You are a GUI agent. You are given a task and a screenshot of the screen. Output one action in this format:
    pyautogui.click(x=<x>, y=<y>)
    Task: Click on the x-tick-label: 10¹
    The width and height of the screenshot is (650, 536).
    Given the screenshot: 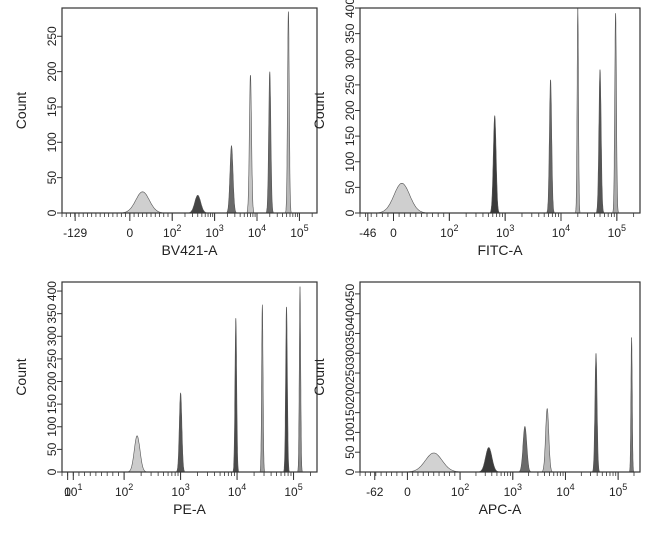 What is the action you would take?
    pyautogui.click(x=73, y=490)
    